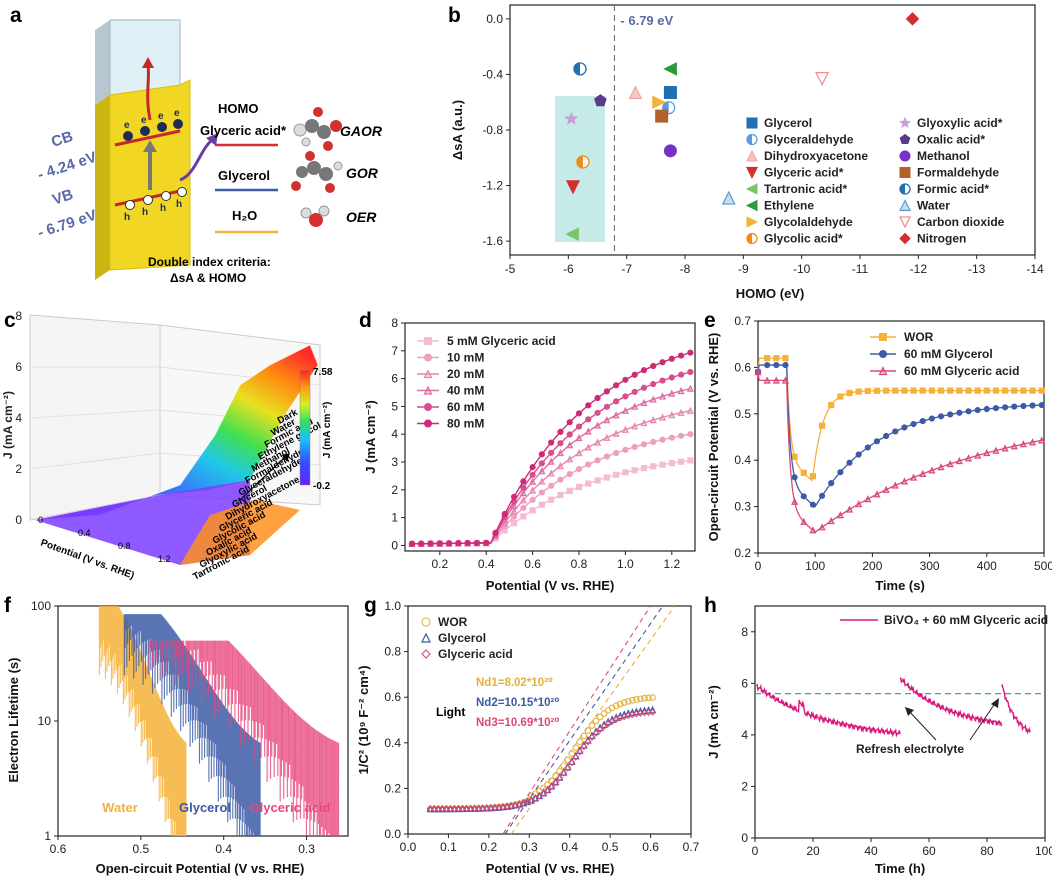 Image resolution: width=1052 pixels, height=878 pixels. Describe the element at coordinates (529, 847) in the screenshot. I see `x-tick-label: 0.3` at that location.